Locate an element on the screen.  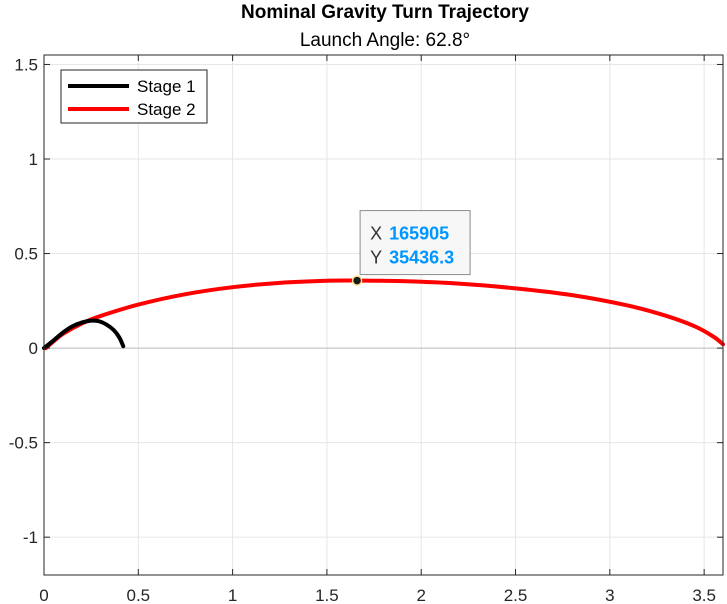
legend-label-stage-1: Stage 1 is located at coordinates (166, 86).